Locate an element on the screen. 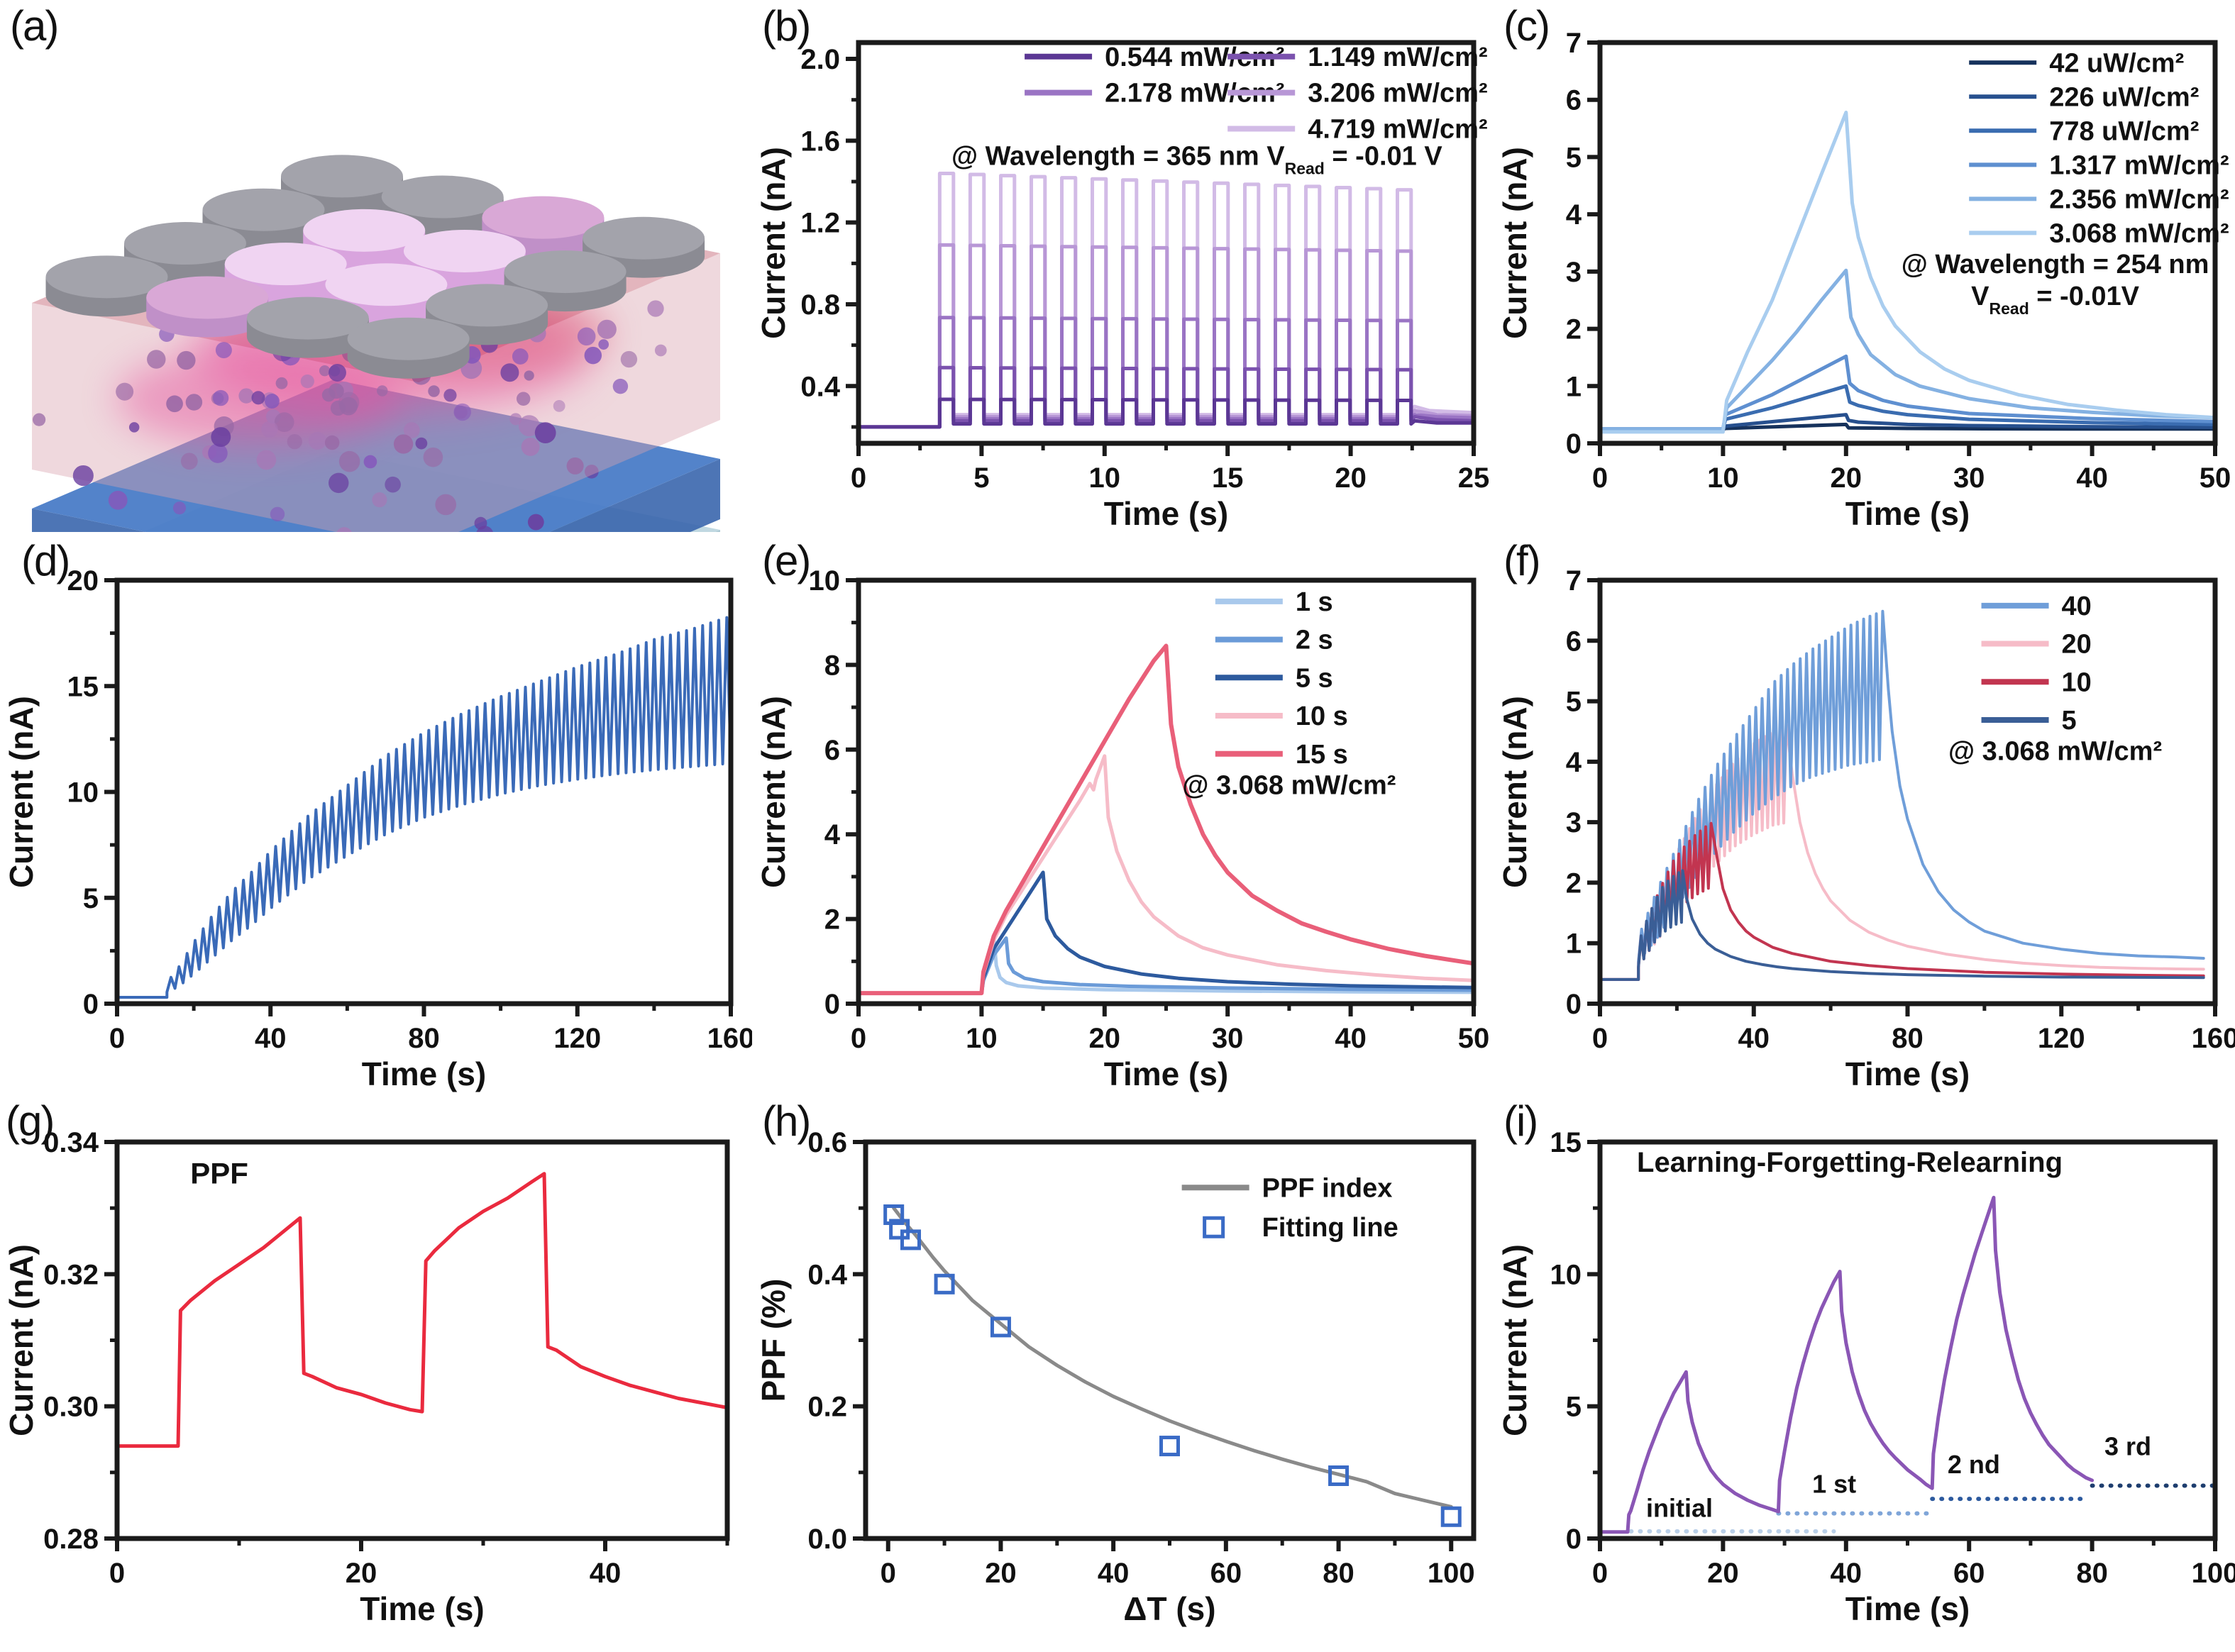 The width and height of the screenshot is (2235, 1652). svg-text: 0.2 is located at coordinates (827, 1407).